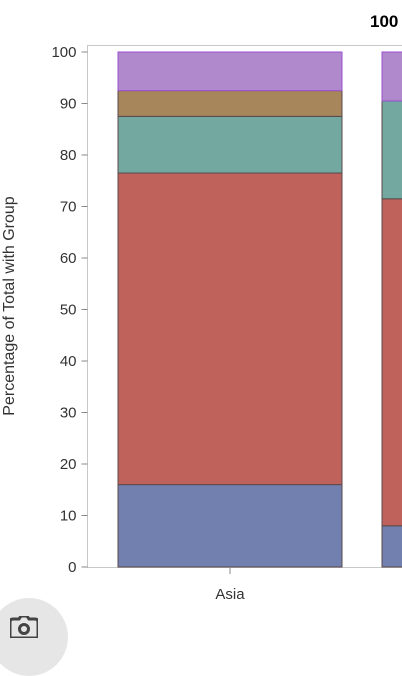  I want to click on y-tick-label: 10, so click(68, 516).